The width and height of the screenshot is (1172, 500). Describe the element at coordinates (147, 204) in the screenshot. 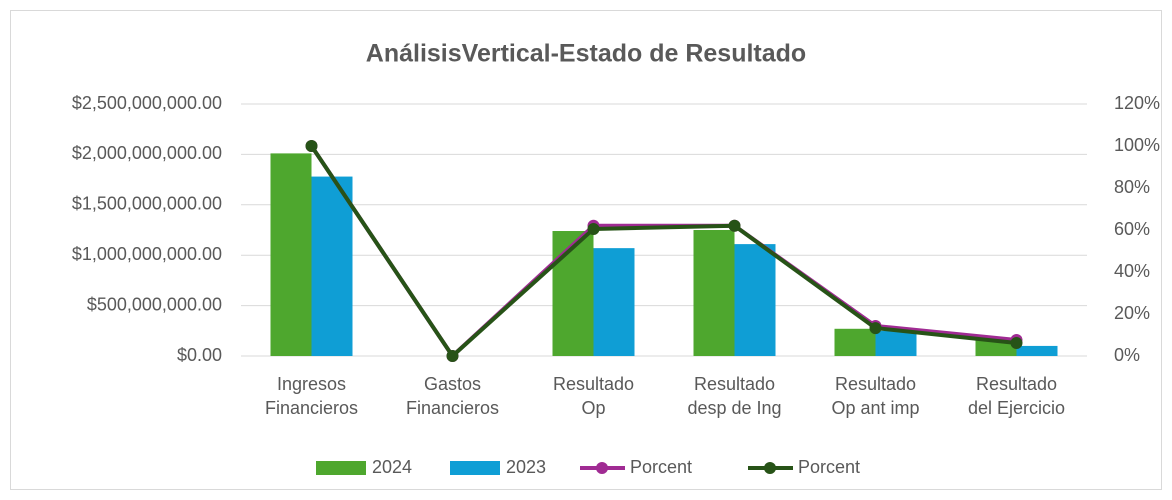

I see `y-tick-label: $1,500,000,000.00` at that location.